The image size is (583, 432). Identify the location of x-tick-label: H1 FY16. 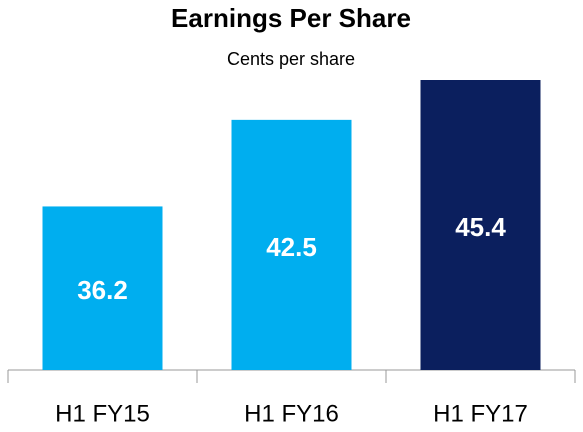
(291, 413).